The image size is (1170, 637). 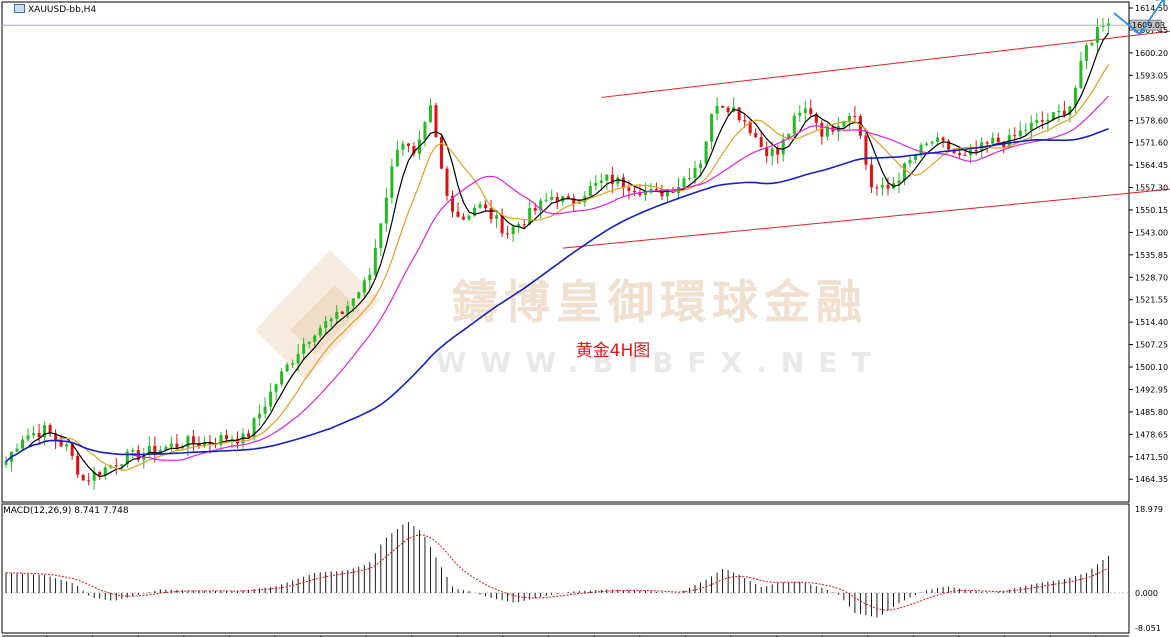 What do you see at coordinates (19, 8) in the screenshot?
I see `chart-window-icon` at bounding box center [19, 8].